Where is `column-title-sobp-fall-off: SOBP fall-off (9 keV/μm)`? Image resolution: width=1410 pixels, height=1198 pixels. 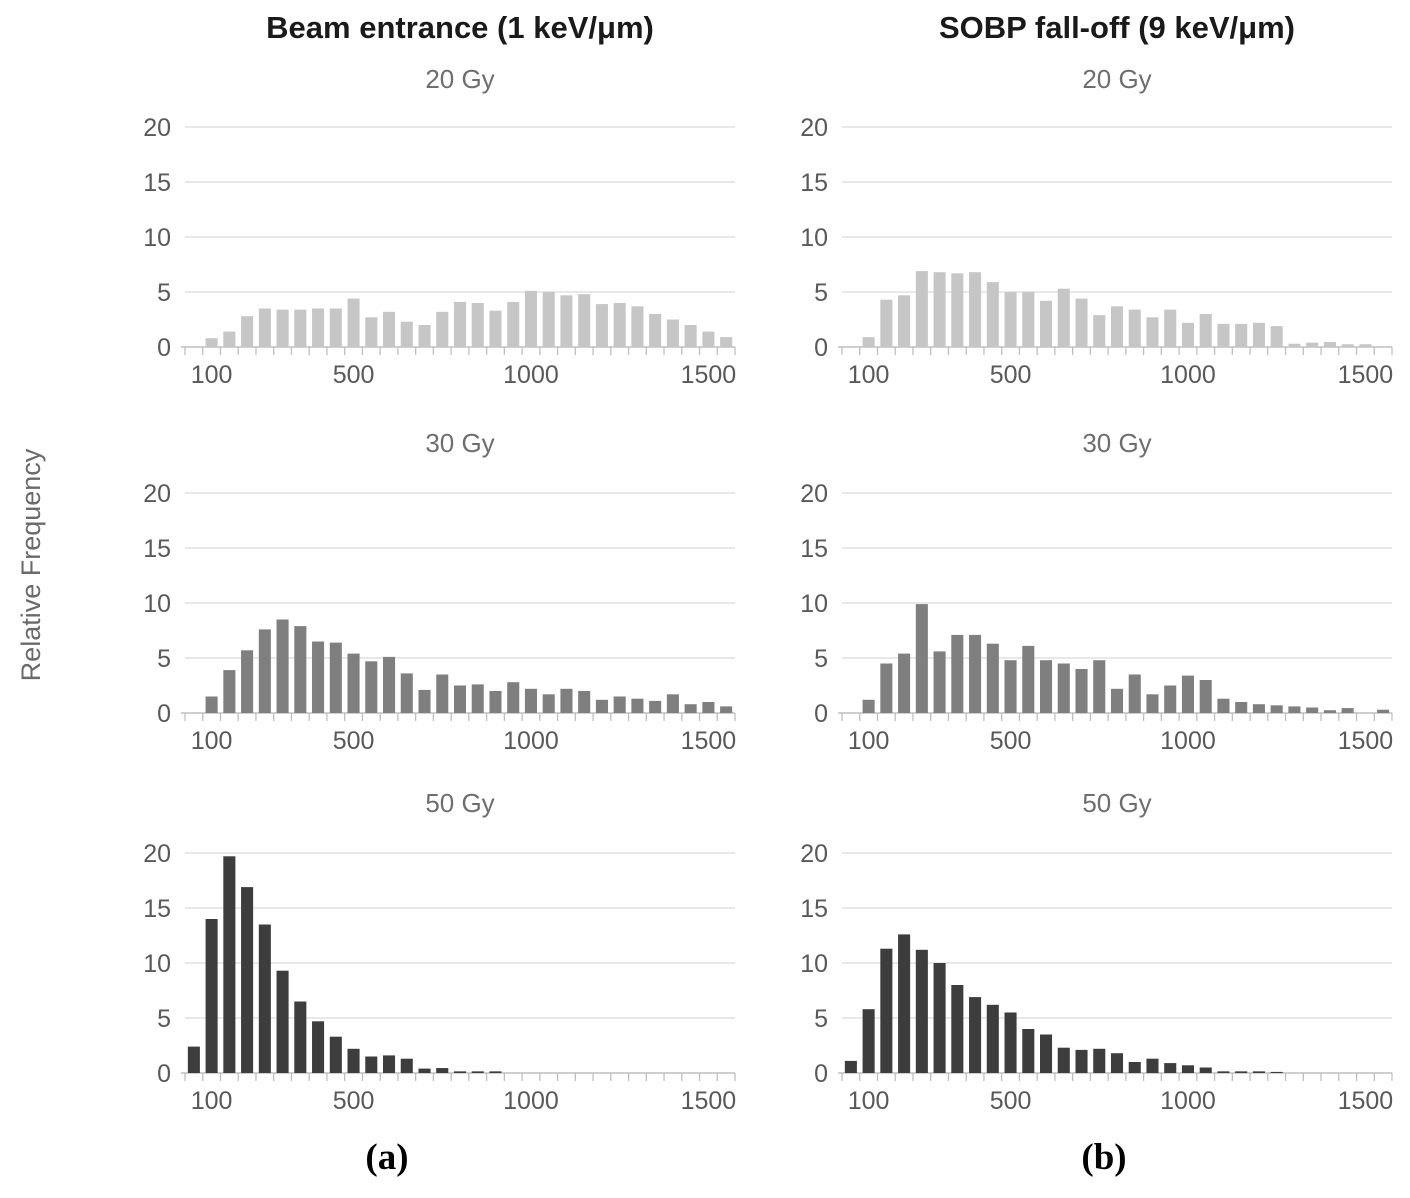 column-title-sobp-fall-off: SOBP fall-off (9 keV/μm) is located at coordinates (1116, 27).